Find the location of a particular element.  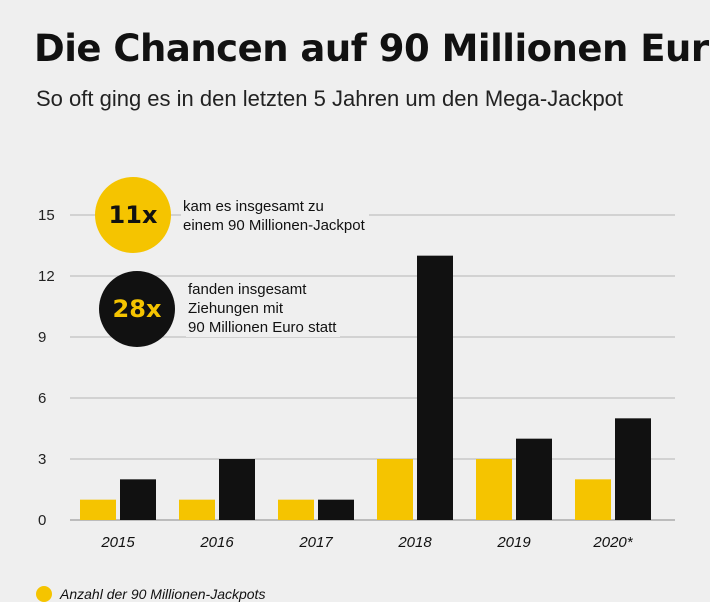

y-tick-label: 15 is located at coordinates (46, 215).